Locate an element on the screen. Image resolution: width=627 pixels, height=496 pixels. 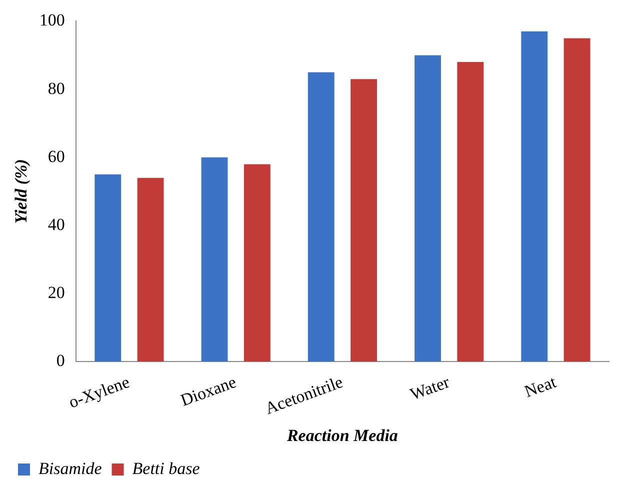
x-axis-title: Reaction Media is located at coordinates (342, 436).